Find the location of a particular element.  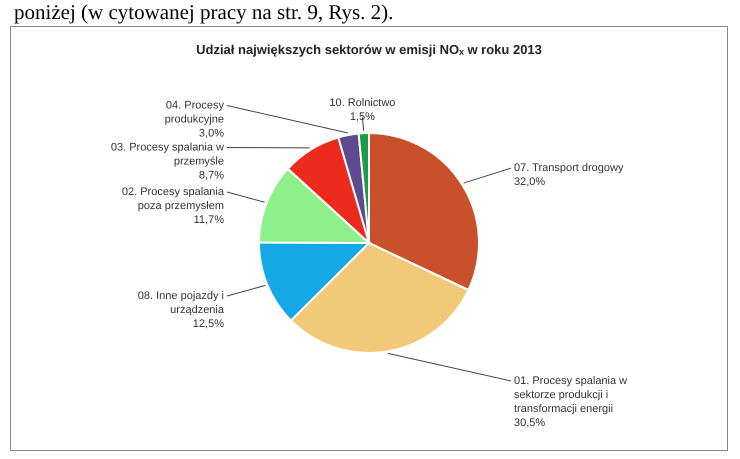

data-label: 1,5% is located at coordinates (363, 117).